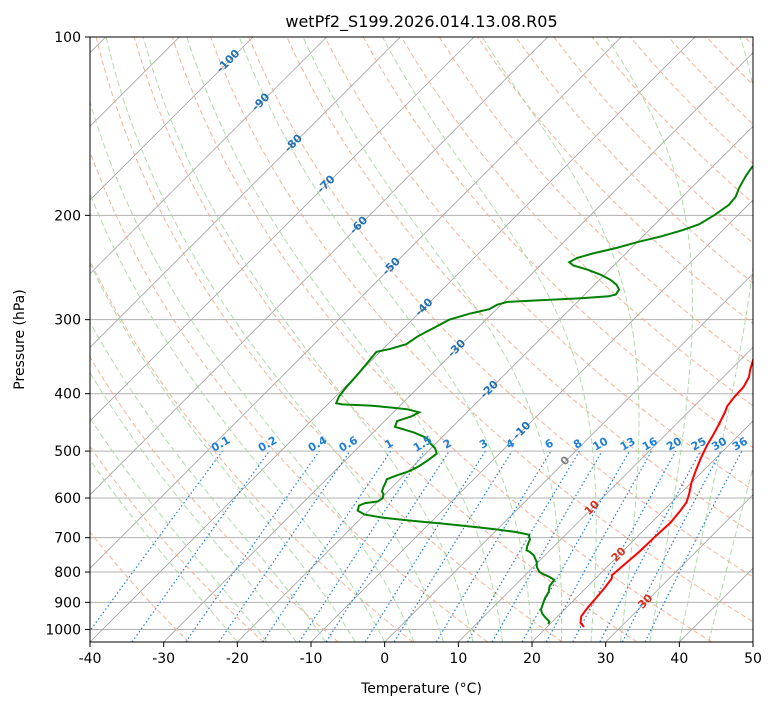 The width and height of the screenshot is (775, 708). I want to click on x-axis: -40 -30 -20 -10 0 10 20 30 40 50, so click(420, 654).